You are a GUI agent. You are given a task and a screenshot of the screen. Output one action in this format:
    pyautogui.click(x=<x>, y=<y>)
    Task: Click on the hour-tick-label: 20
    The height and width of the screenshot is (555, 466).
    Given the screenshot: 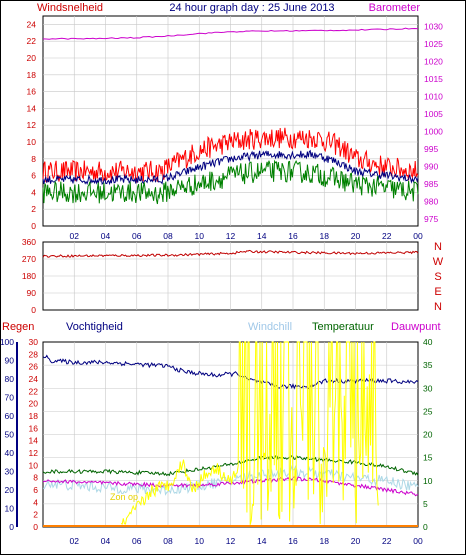 What is the action you would take?
    pyautogui.click(x=356, y=541)
    